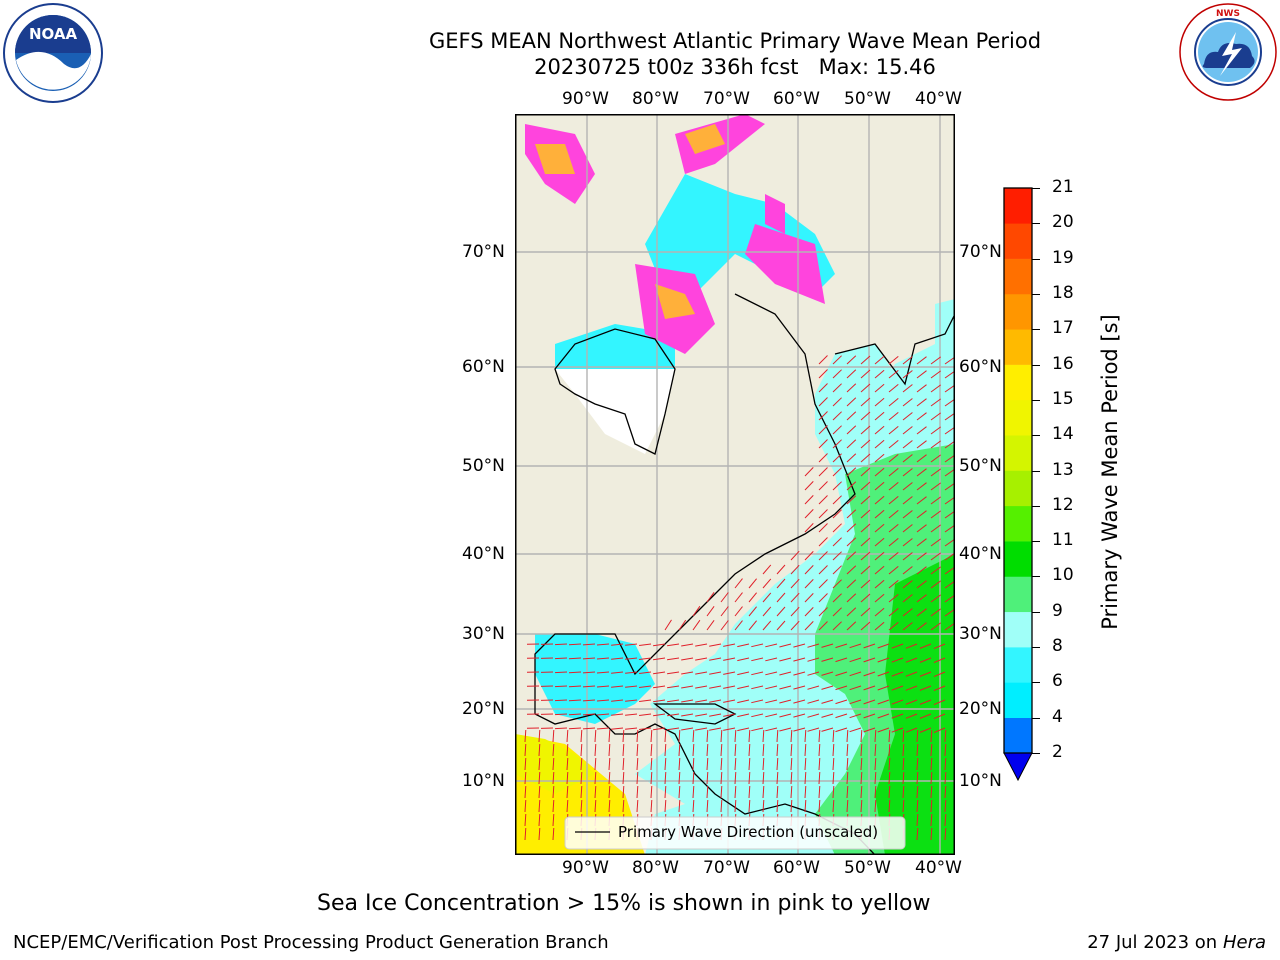 The height and width of the screenshot is (960, 1280). Describe the element at coordinates (655, 99) in the screenshot. I see `lon-label-top: 80°W` at that location.